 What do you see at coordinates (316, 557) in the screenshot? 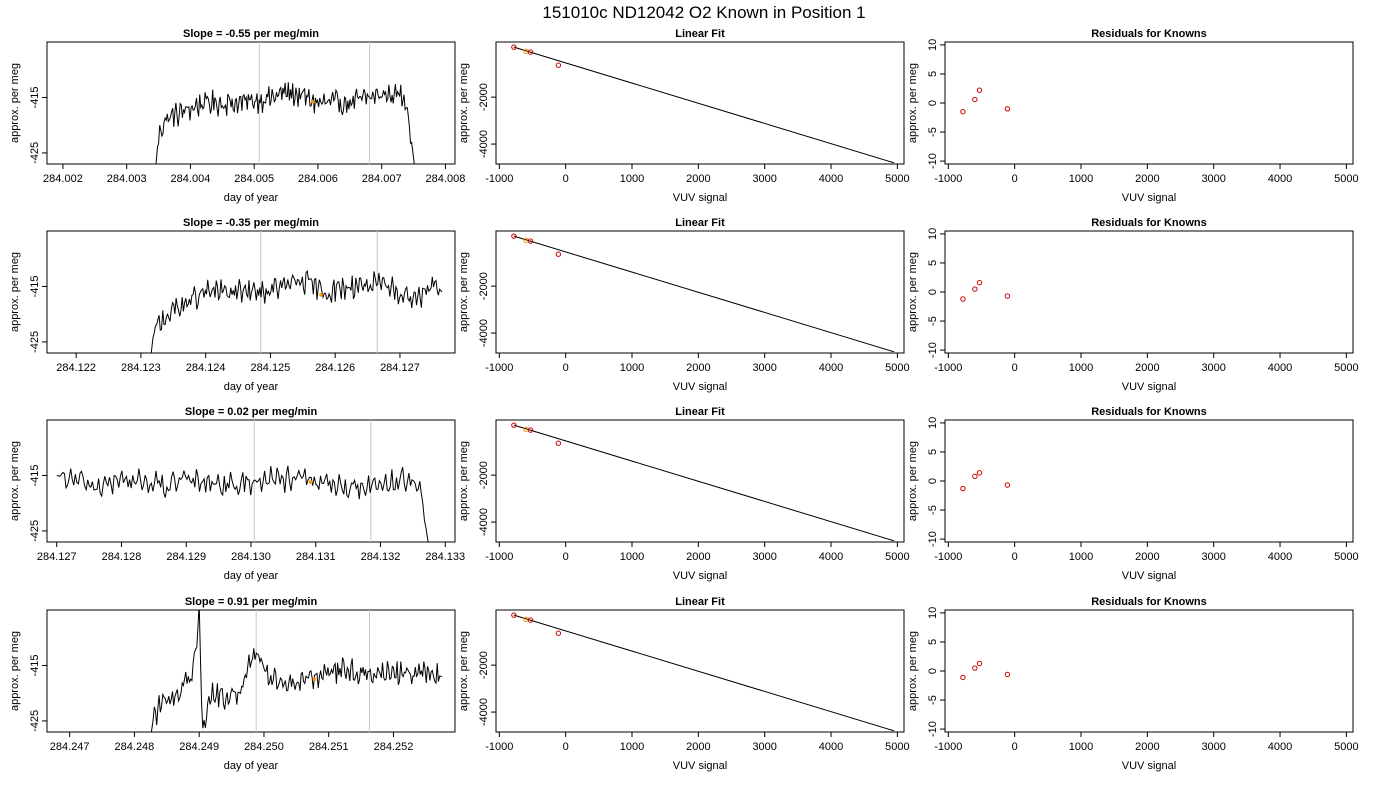
I see `x-tick-label: 284.131` at bounding box center [316, 557].